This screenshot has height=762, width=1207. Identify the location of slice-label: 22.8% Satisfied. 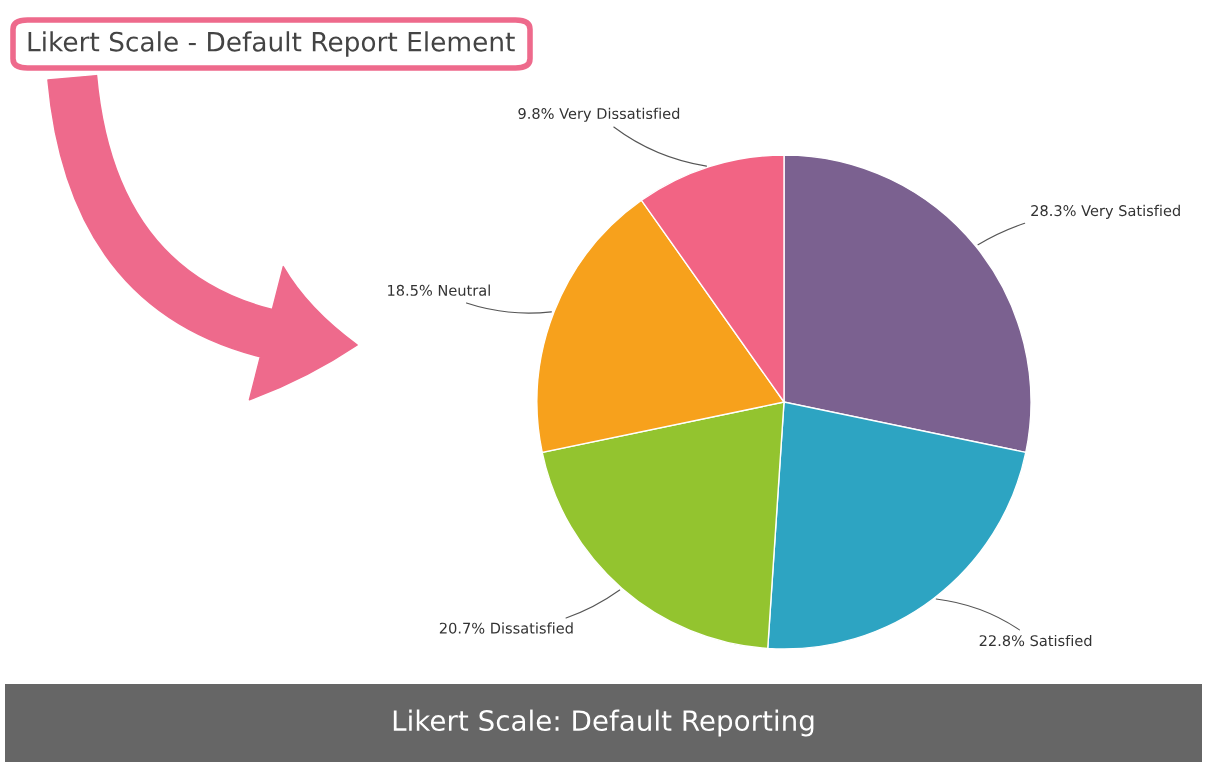
(1035, 640).